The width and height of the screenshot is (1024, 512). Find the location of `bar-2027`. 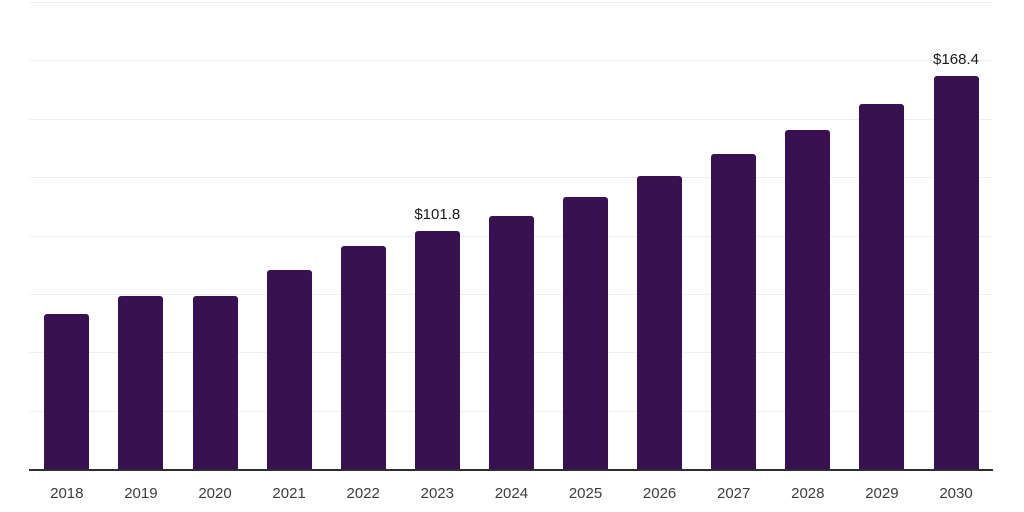

bar-2027 is located at coordinates (734, 311).